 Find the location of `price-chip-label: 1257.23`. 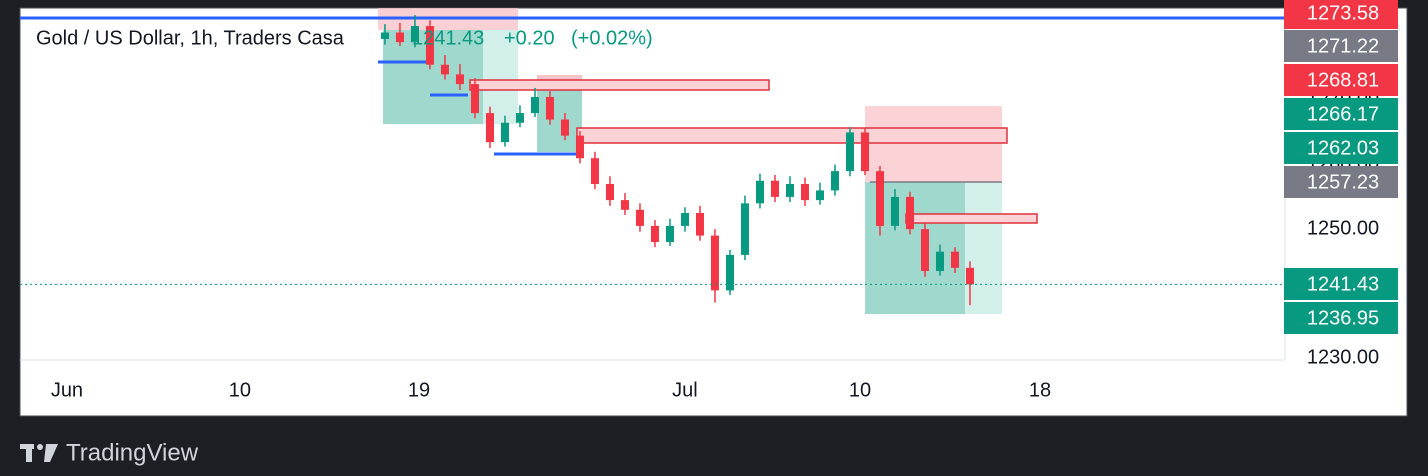

price-chip-label: 1257.23 is located at coordinates (1343, 182).